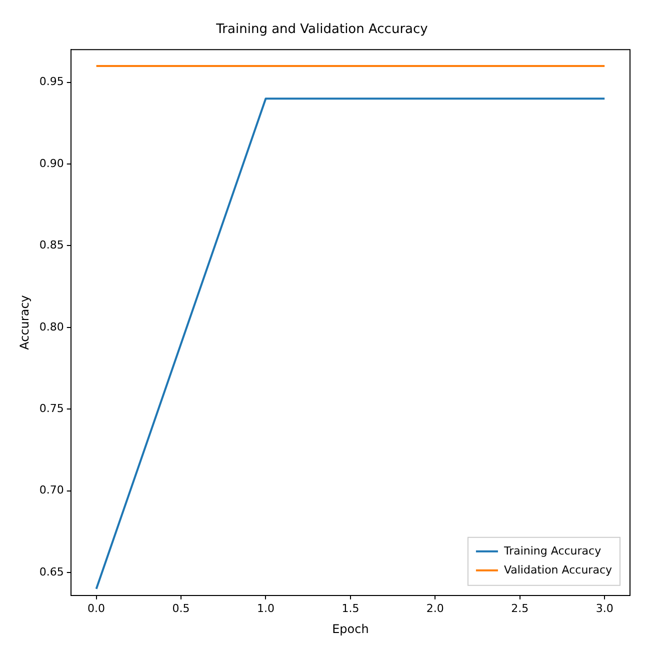  I want to click on x-tick-label: 0.5, so click(181, 608).